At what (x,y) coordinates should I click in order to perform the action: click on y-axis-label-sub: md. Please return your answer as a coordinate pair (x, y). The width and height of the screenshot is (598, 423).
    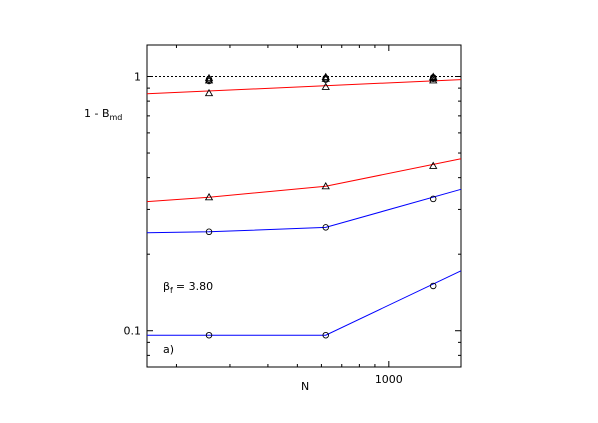
    Looking at the image, I should click on (116, 117).